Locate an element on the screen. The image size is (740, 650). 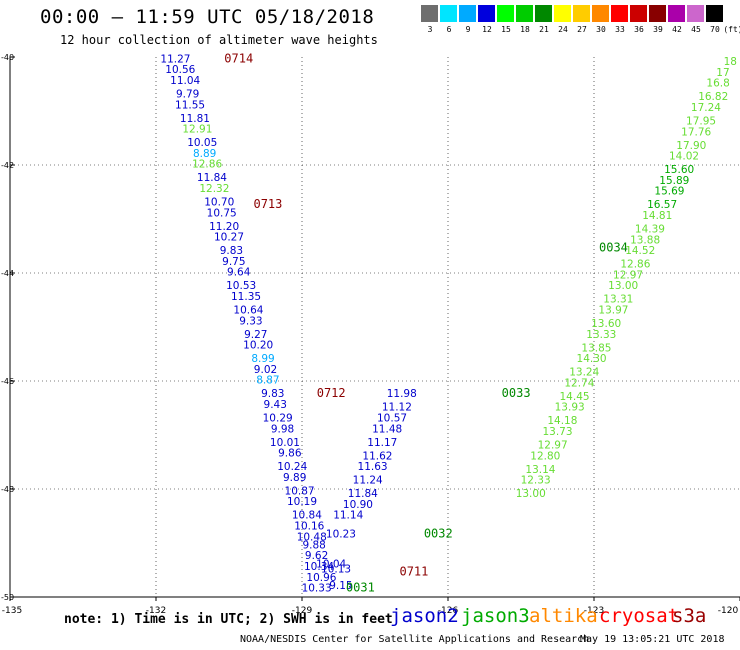
wave-height-value: 10.04 is located at coordinates (331, 564).